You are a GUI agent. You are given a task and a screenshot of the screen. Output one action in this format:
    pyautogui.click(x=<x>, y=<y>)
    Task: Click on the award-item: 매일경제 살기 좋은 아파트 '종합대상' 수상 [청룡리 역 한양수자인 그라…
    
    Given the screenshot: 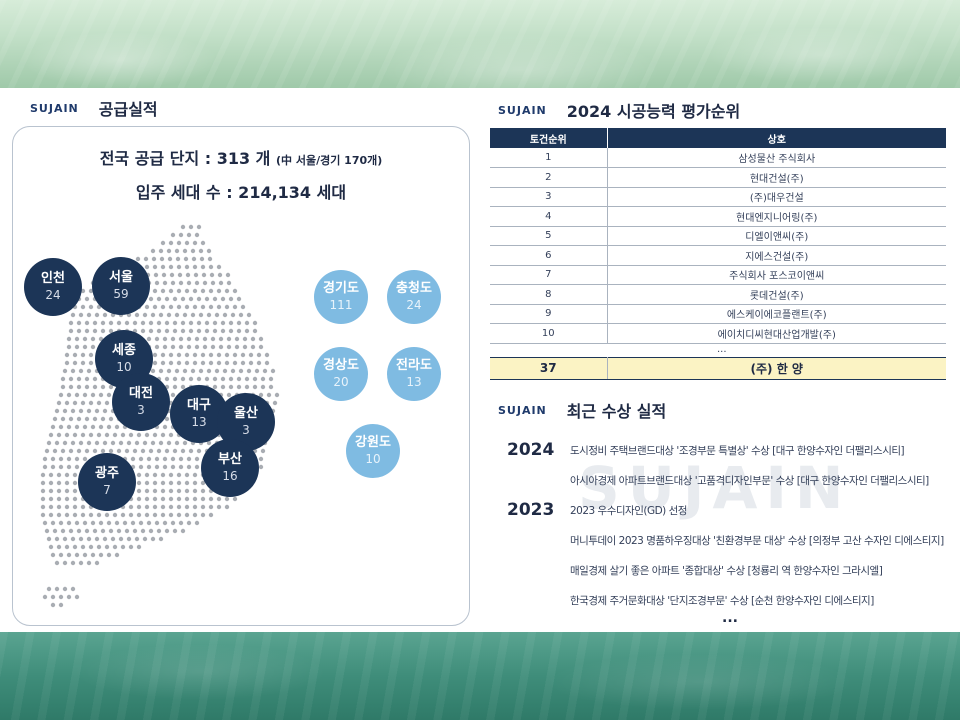 What is the action you would take?
    pyautogui.click(x=726, y=571)
    